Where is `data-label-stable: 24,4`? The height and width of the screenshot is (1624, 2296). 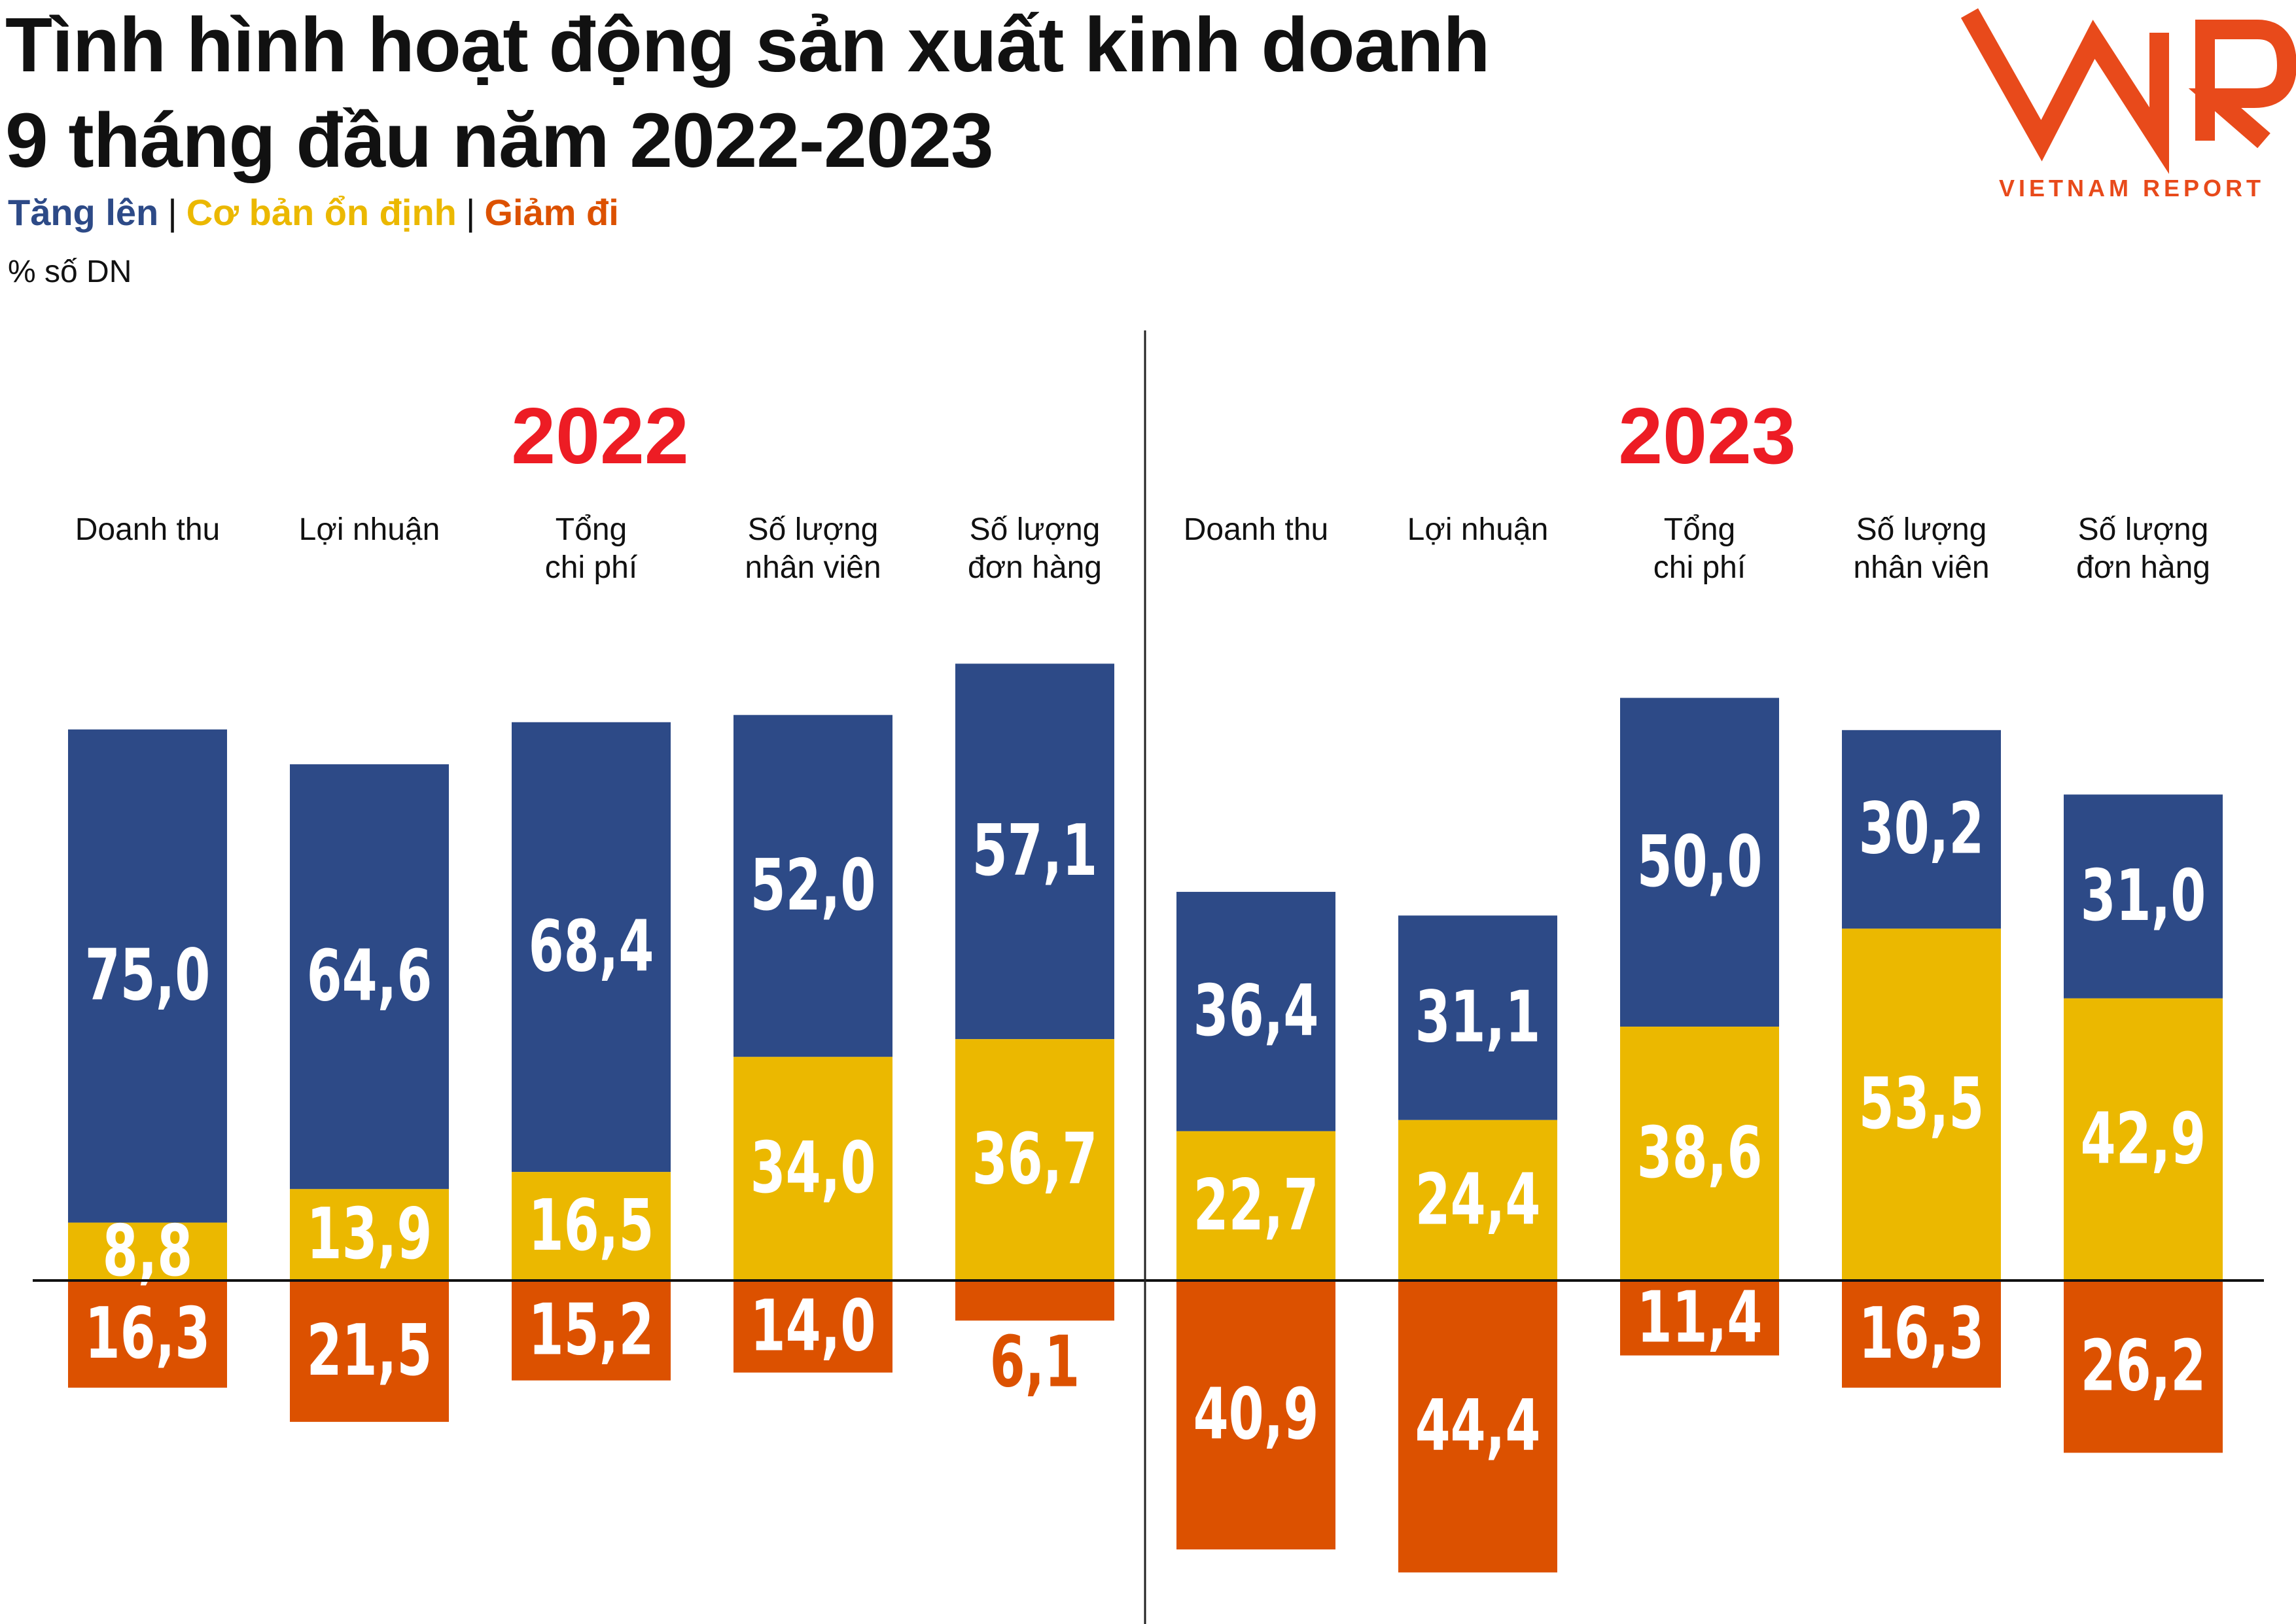
data-label-stable: 24,4 is located at coordinates (1478, 1200).